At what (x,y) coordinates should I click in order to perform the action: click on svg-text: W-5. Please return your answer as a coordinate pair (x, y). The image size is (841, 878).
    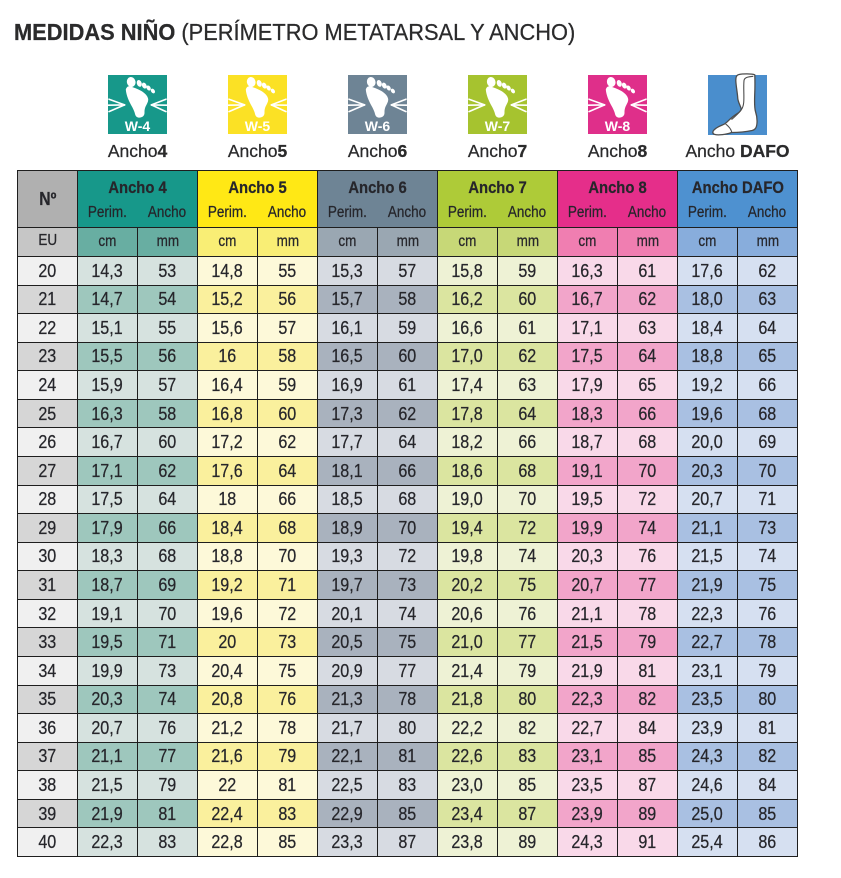
    Looking at the image, I should click on (258, 126).